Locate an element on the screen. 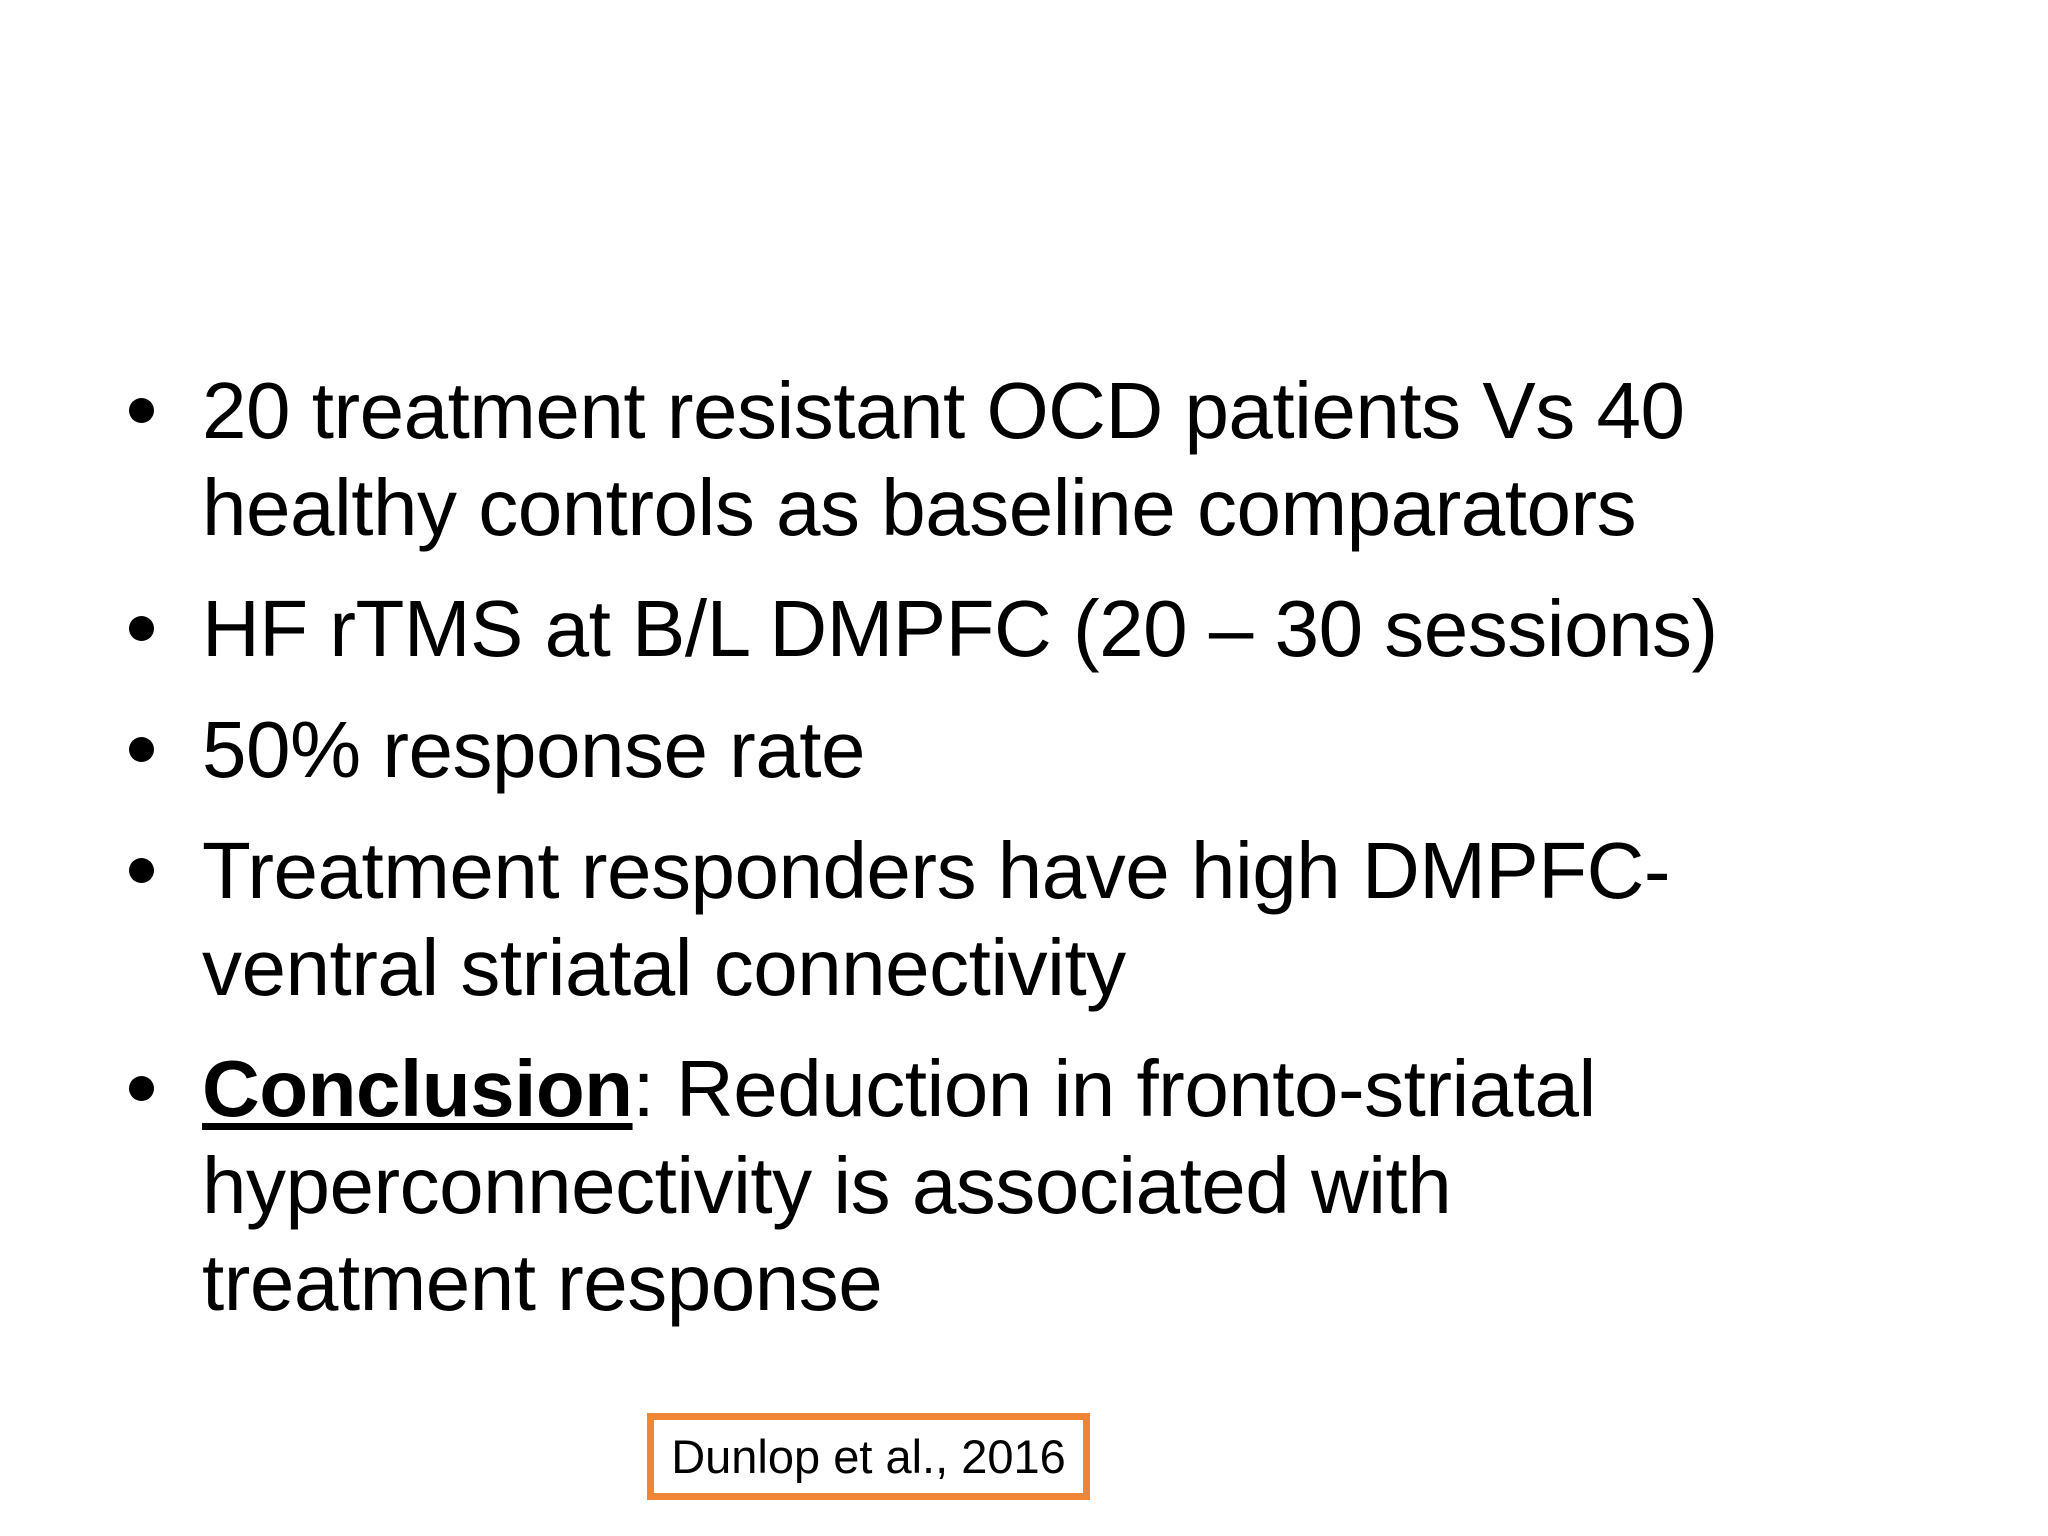 Image resolution: width=2048 pixels, height=1536 pixels. citation-label: Dunlop et al., 2016 is located at coordinates (868, 1456).